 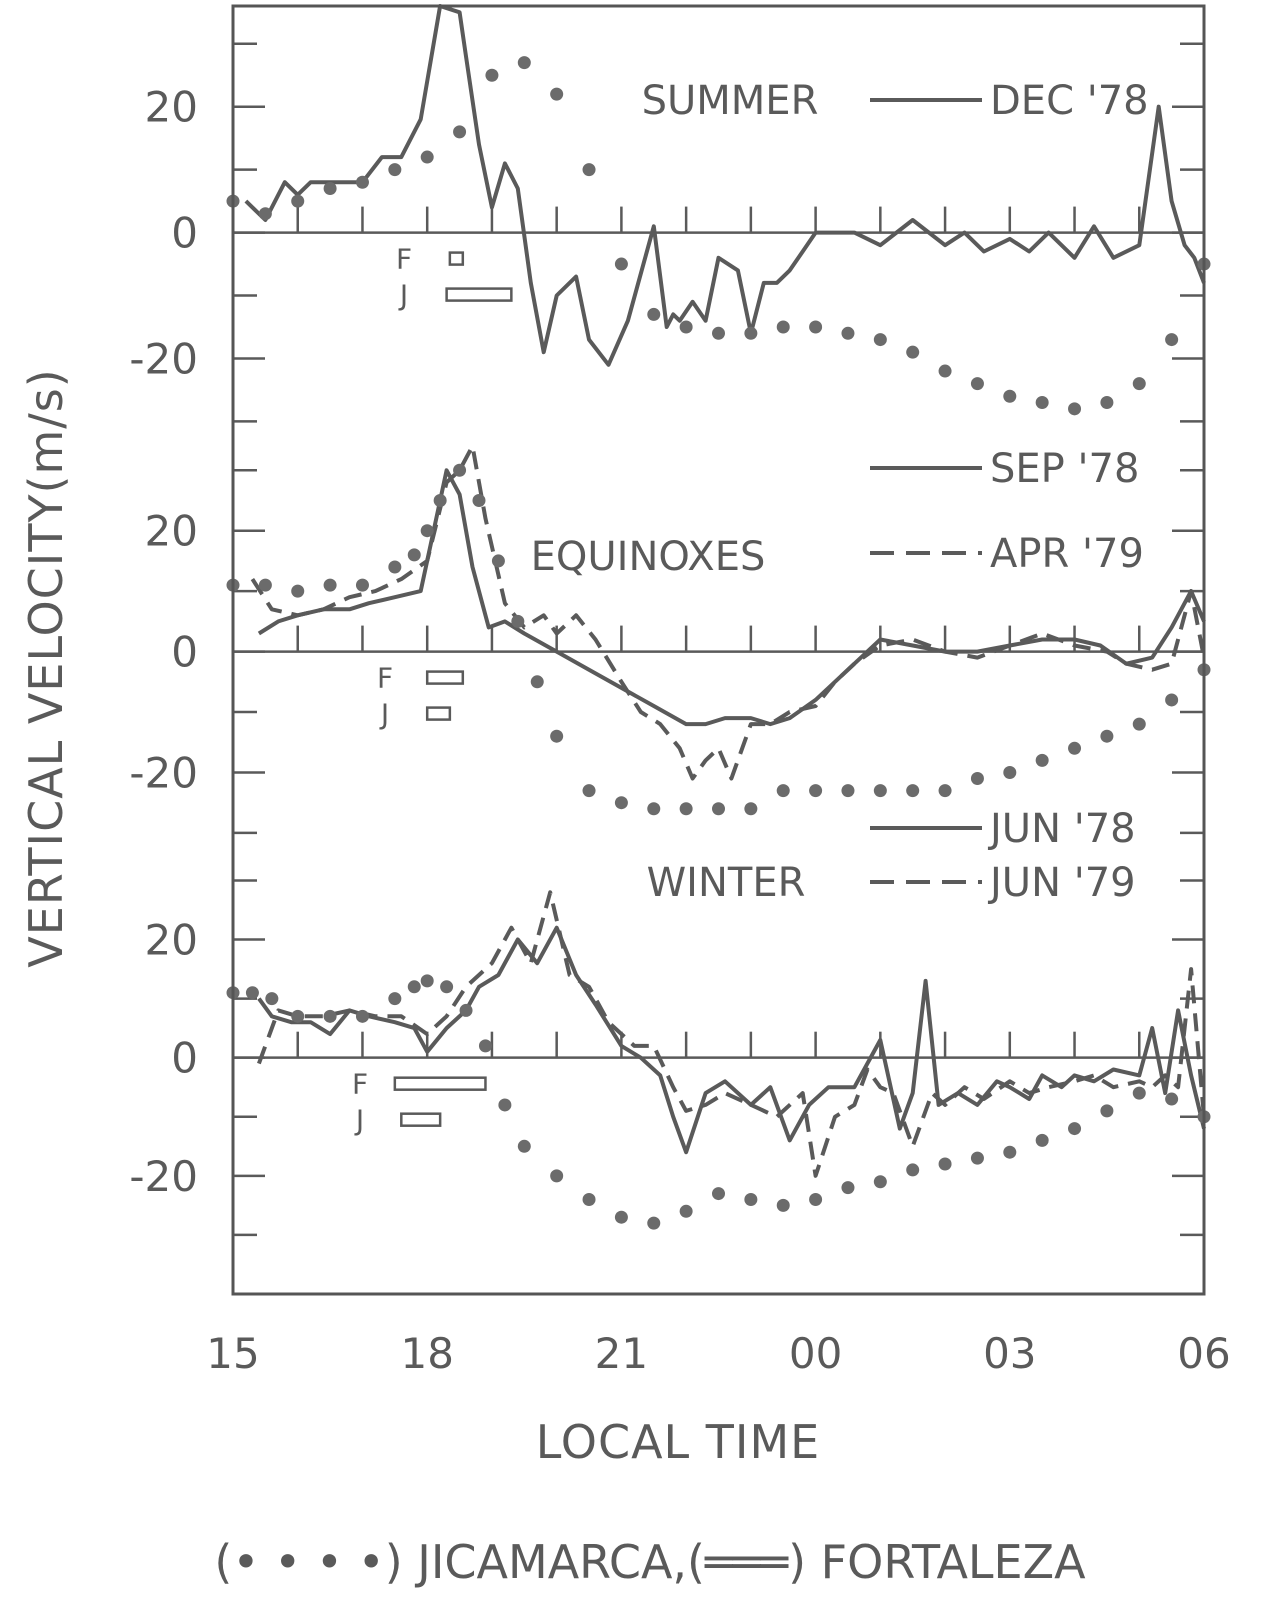 What do you see at coordinates (1064, 469) in the screenshot?
I see `legend-label: SEP '78` at bounding box center [1064, 469].